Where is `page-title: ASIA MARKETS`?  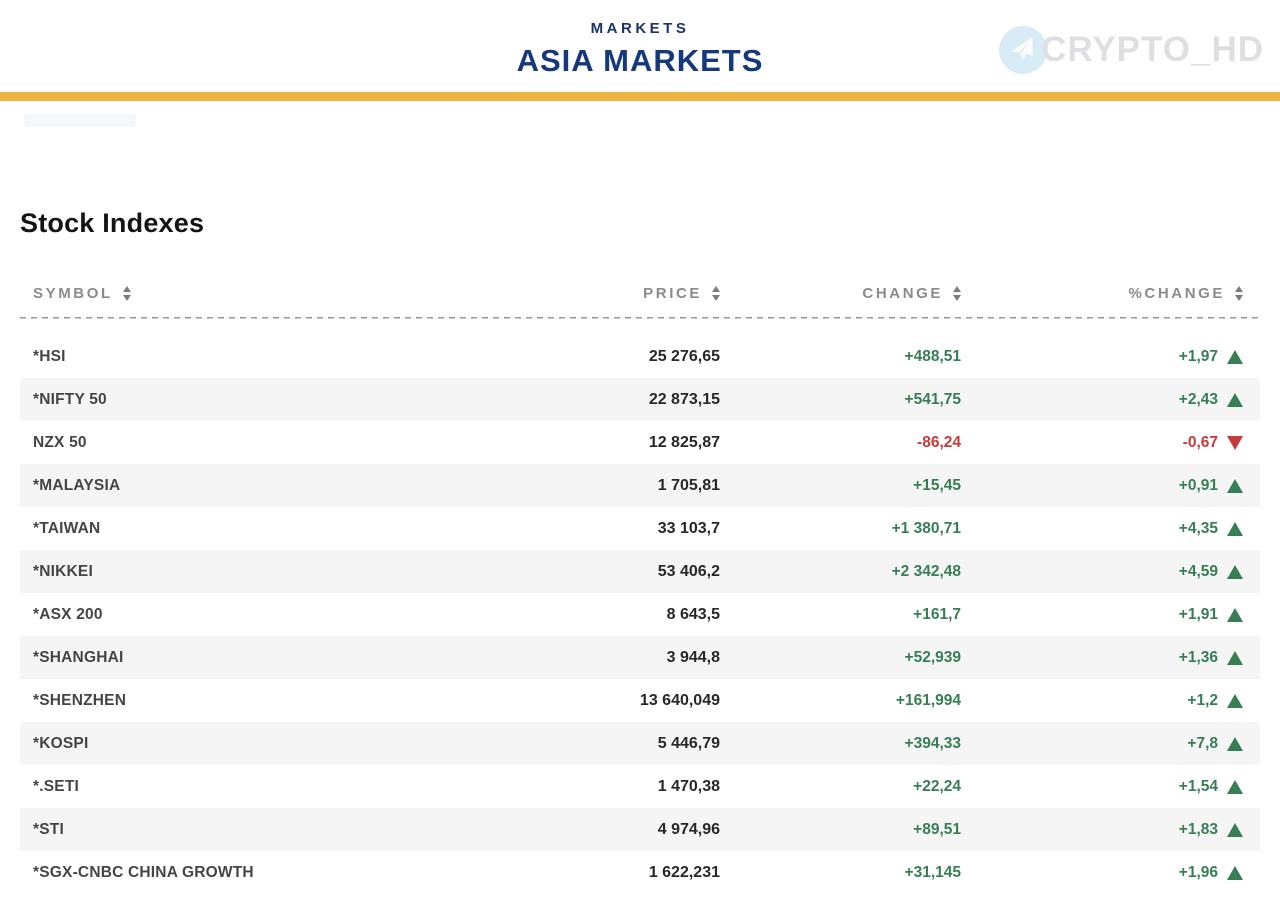
page-title: ASIA MARKETS is located at coordinates (640, 60).